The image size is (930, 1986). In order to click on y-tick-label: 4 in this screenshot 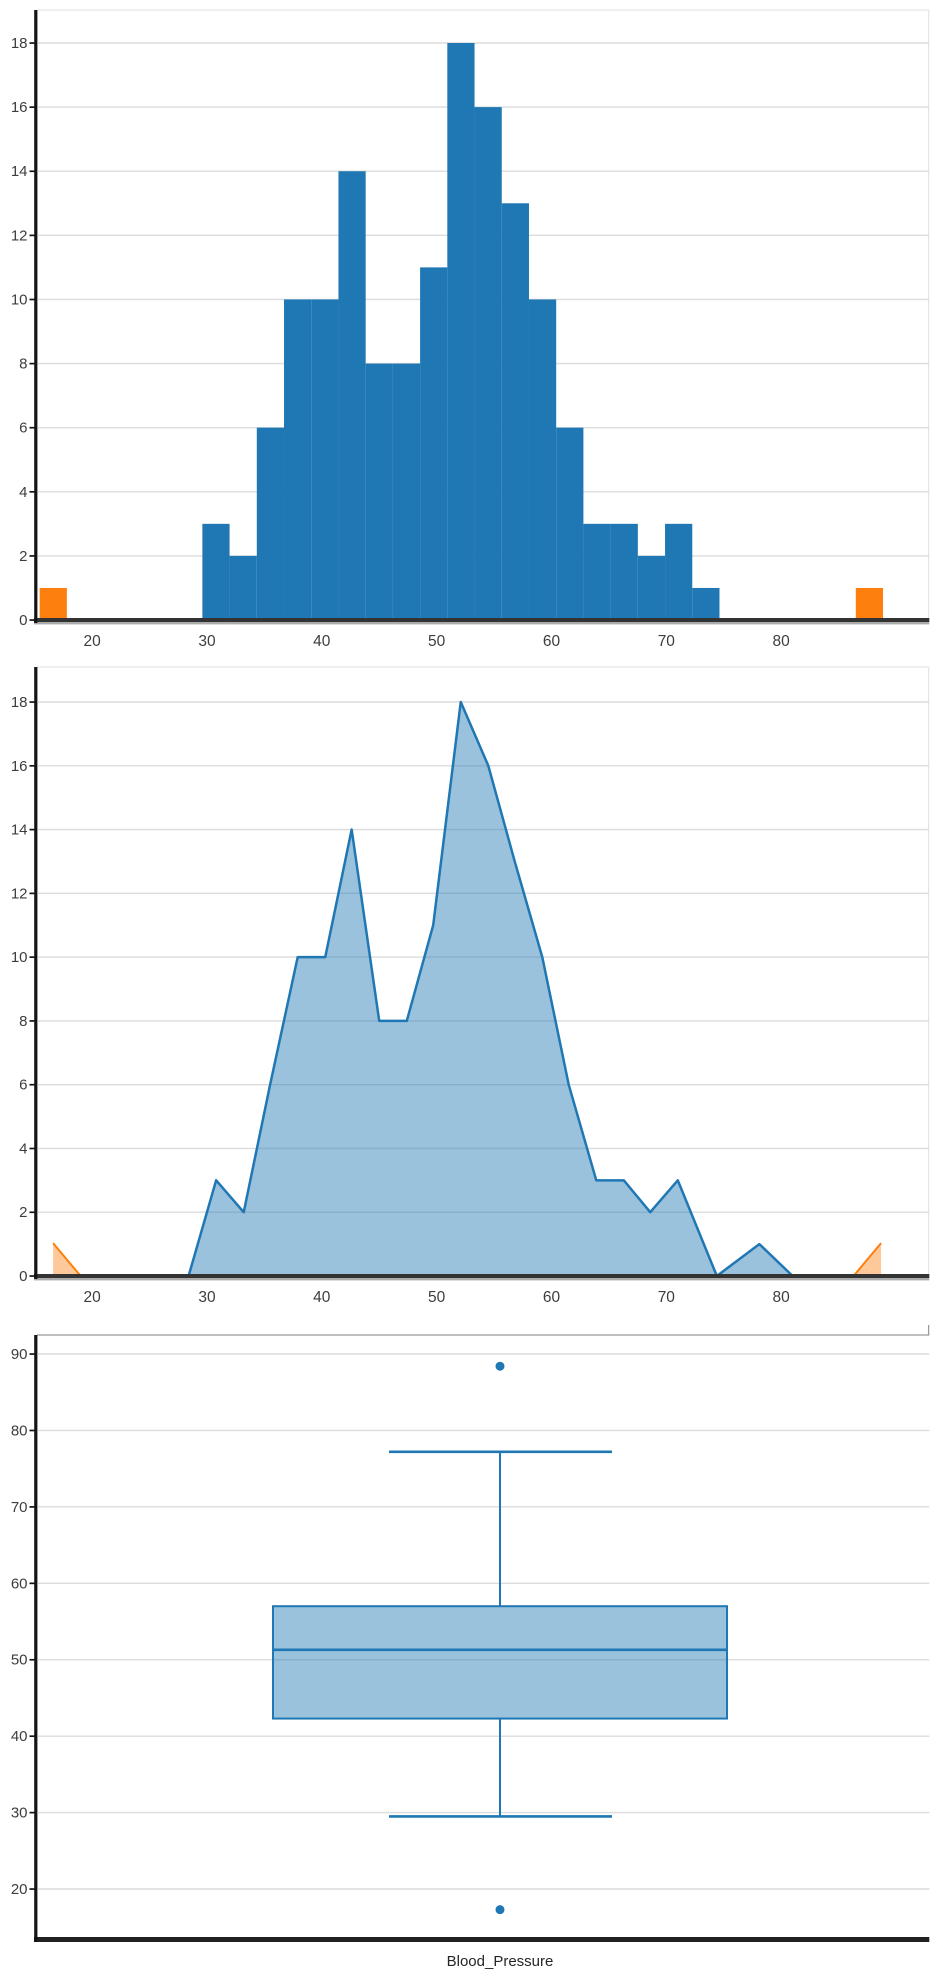, I will do `click(23, 1148)`.